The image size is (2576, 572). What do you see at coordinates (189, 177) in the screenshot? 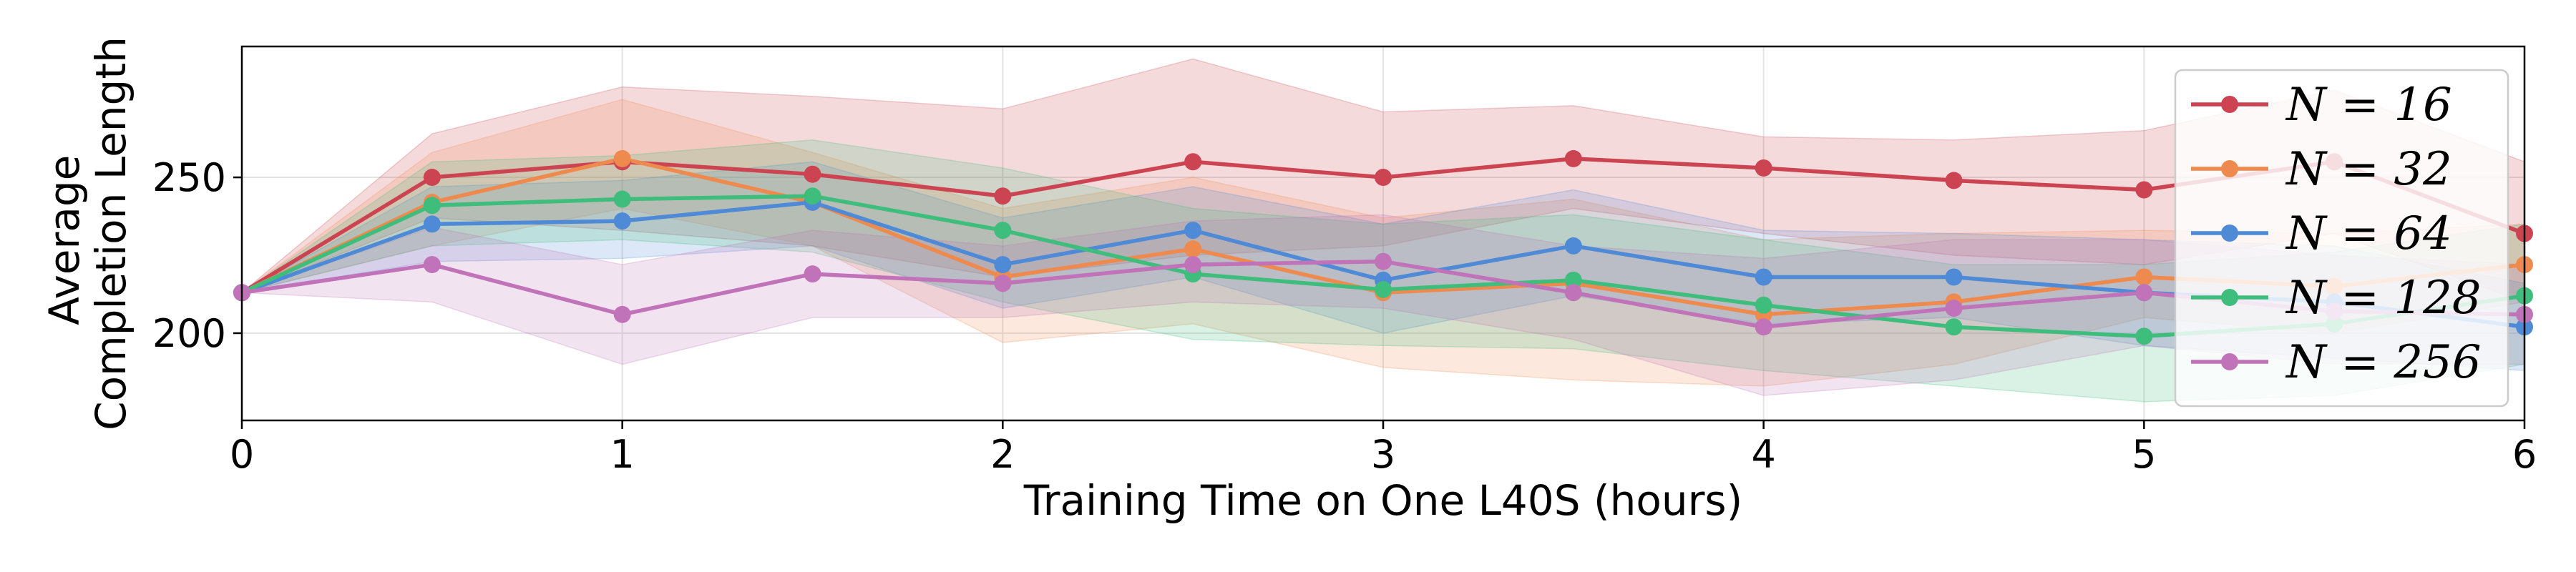
I see `y-tick-label: 250` at bounding box center [189, 177].